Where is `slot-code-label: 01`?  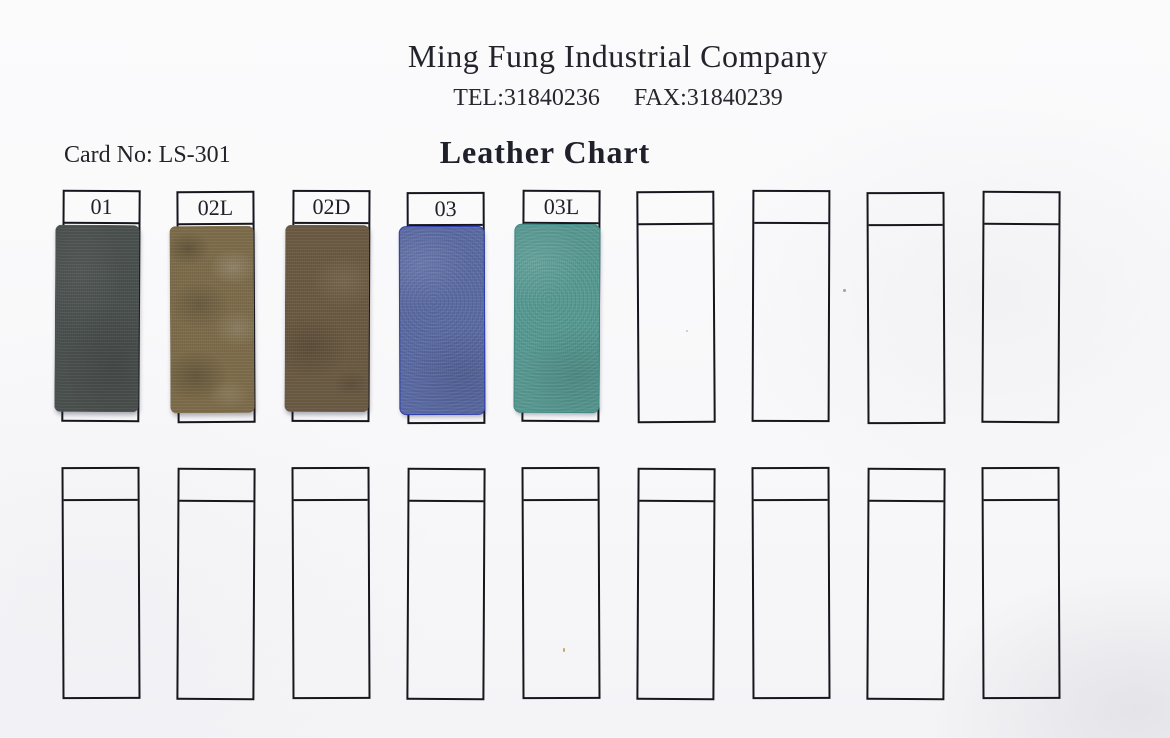 slot-code-label: 01 is located at coordinates (101, 206).